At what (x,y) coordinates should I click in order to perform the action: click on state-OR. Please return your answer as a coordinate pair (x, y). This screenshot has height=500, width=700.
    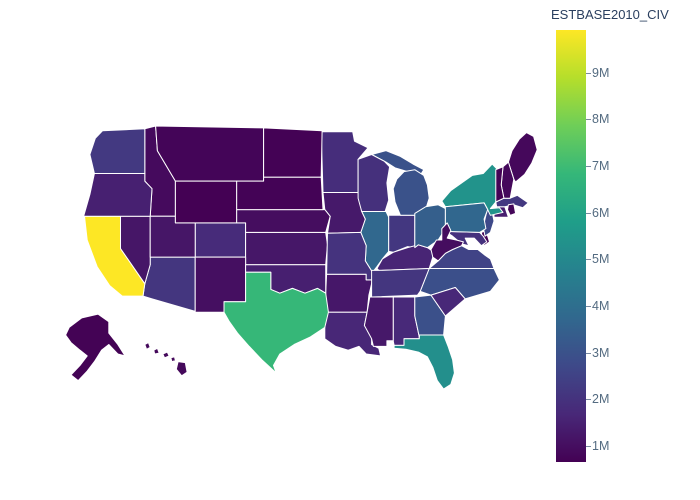
    Looking at the image, I should click on (118, 195).